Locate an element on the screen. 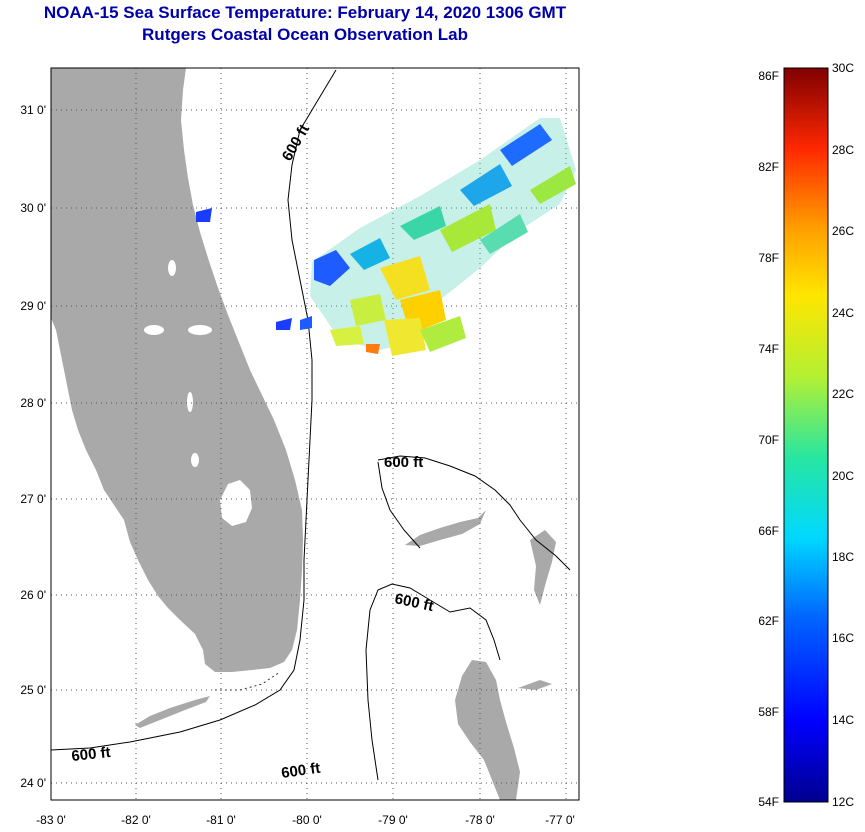  colorbar-c-label: 24C is located at coordinates (843, 313).